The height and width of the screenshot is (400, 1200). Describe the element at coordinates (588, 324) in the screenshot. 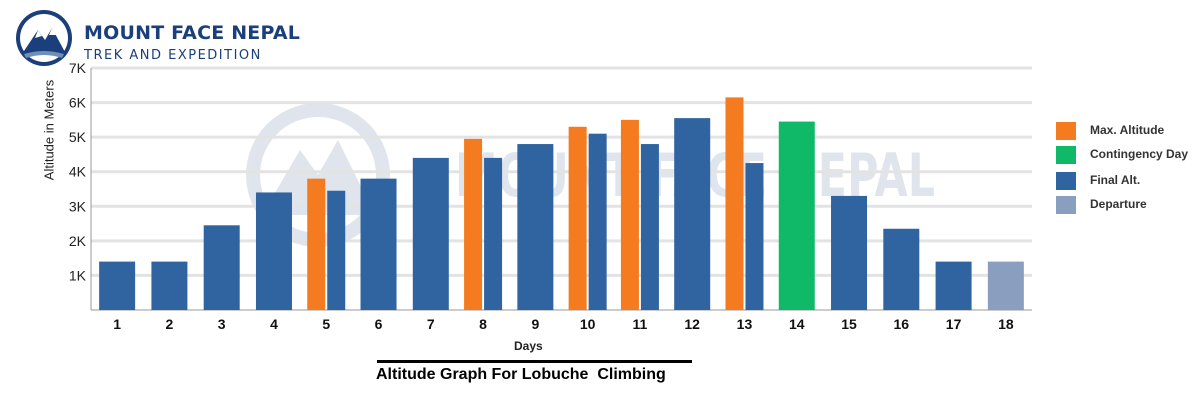

I see `x-tick-label: 10` at that location.